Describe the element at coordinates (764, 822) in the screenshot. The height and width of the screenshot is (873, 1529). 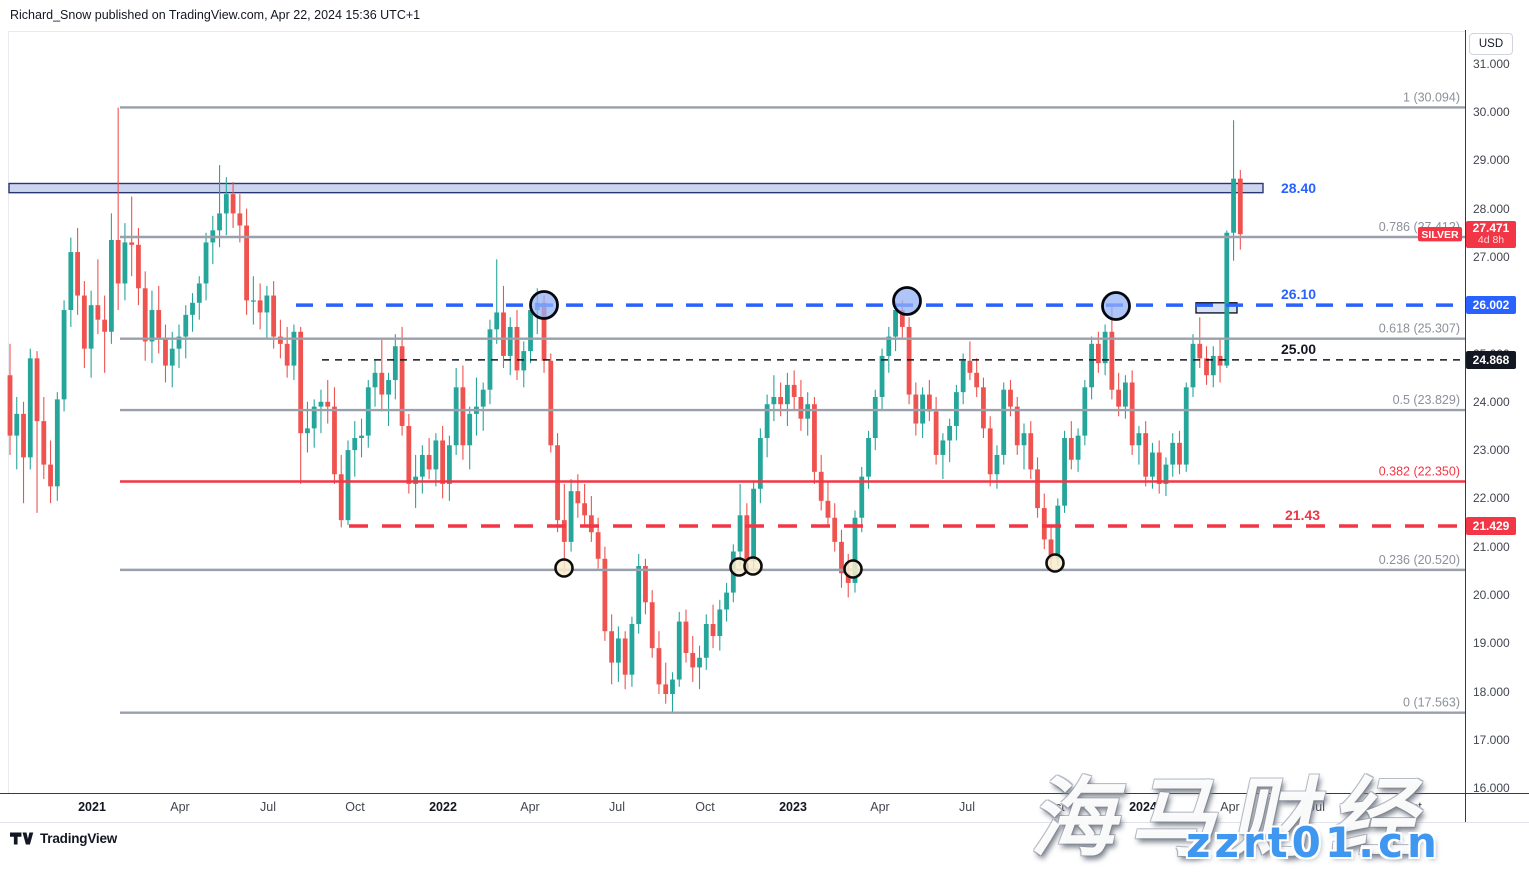
I see `footer-separator` at that location.